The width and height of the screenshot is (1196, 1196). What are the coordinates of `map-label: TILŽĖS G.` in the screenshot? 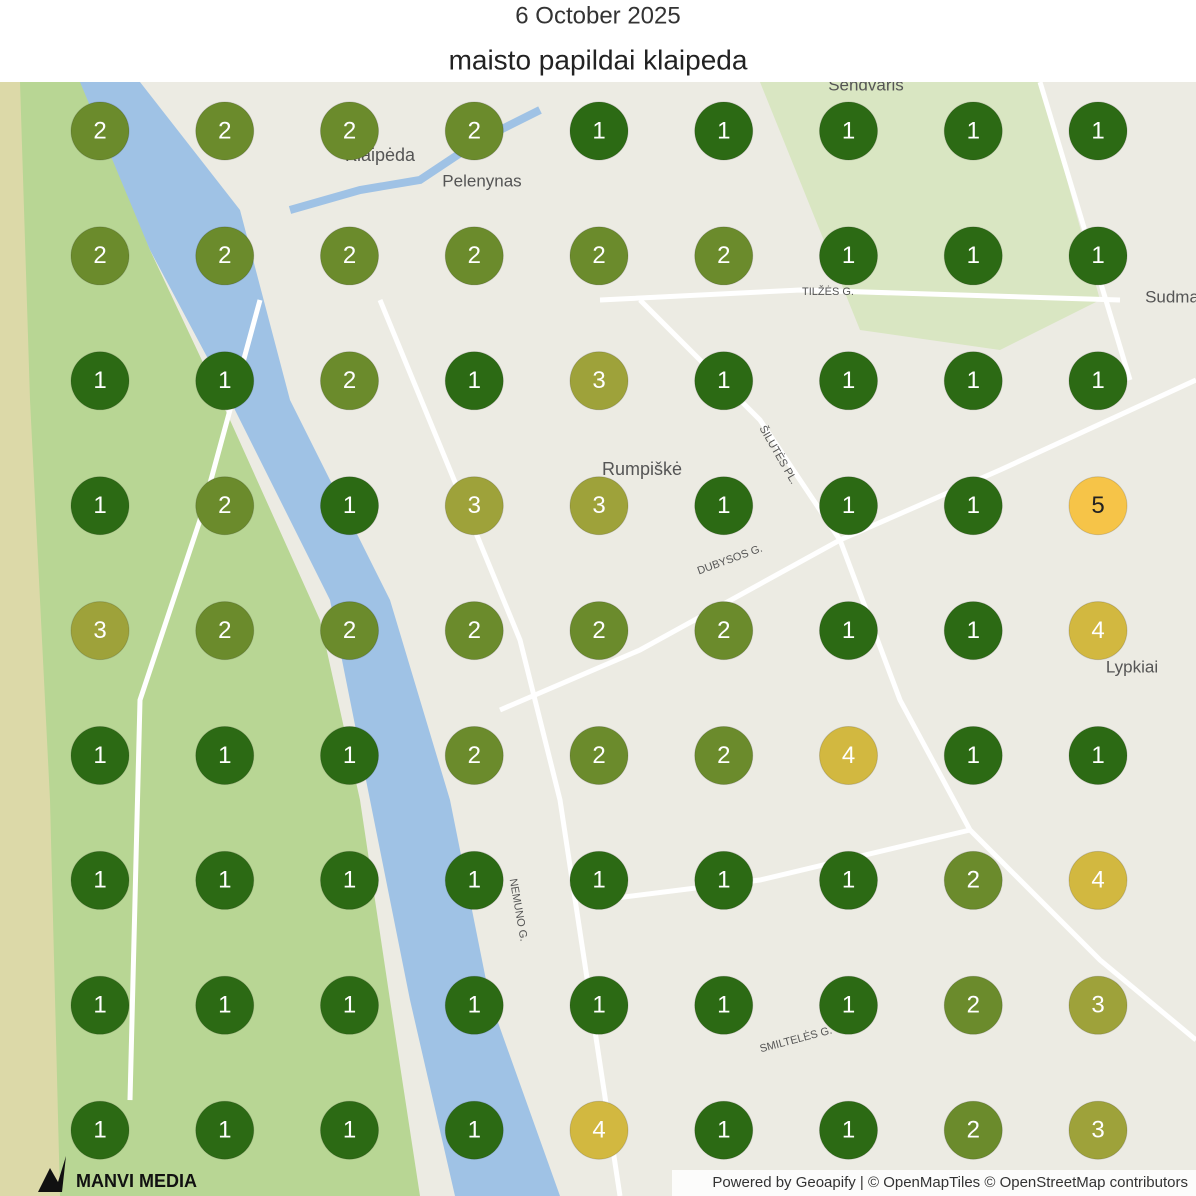 It's located at (828, 291).